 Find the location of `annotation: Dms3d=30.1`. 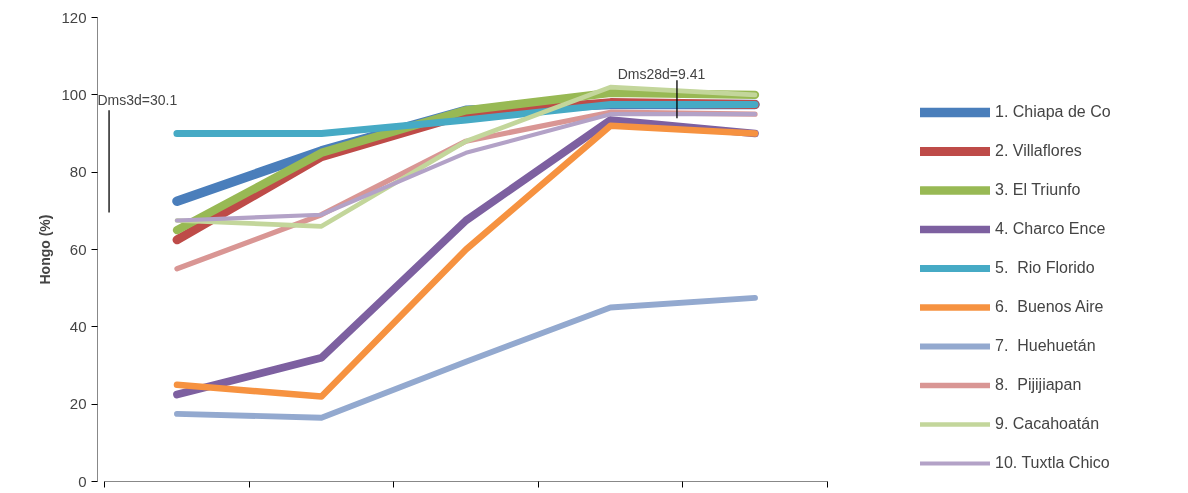

annotation: Dms3d=30.1 is located at coordinates (137, 99).